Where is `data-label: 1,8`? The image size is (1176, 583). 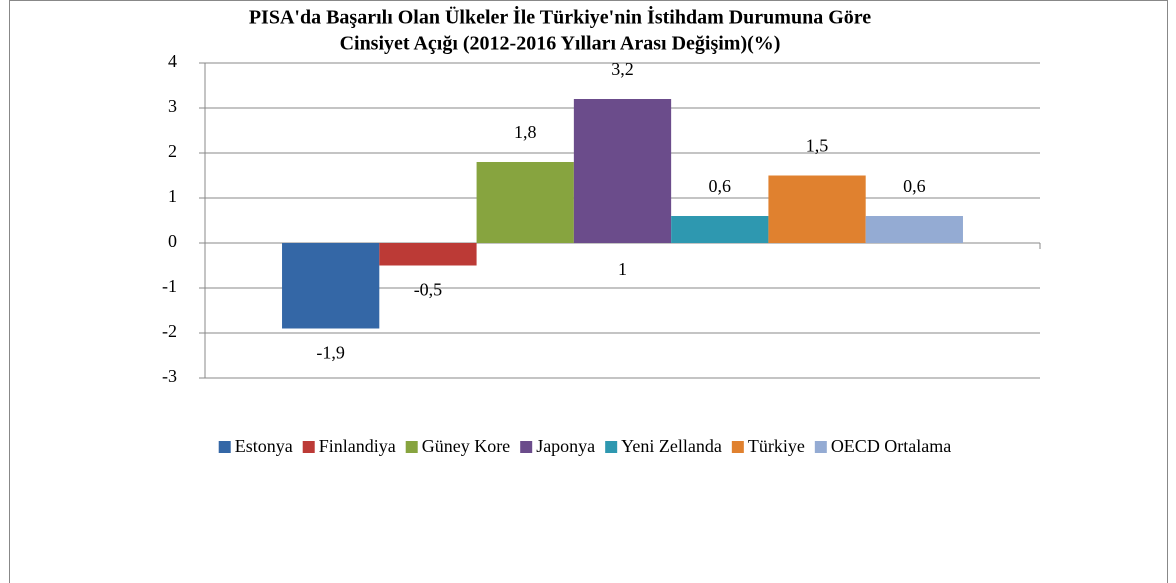 data-label: 1,8 is located at coordinates (525, 132).